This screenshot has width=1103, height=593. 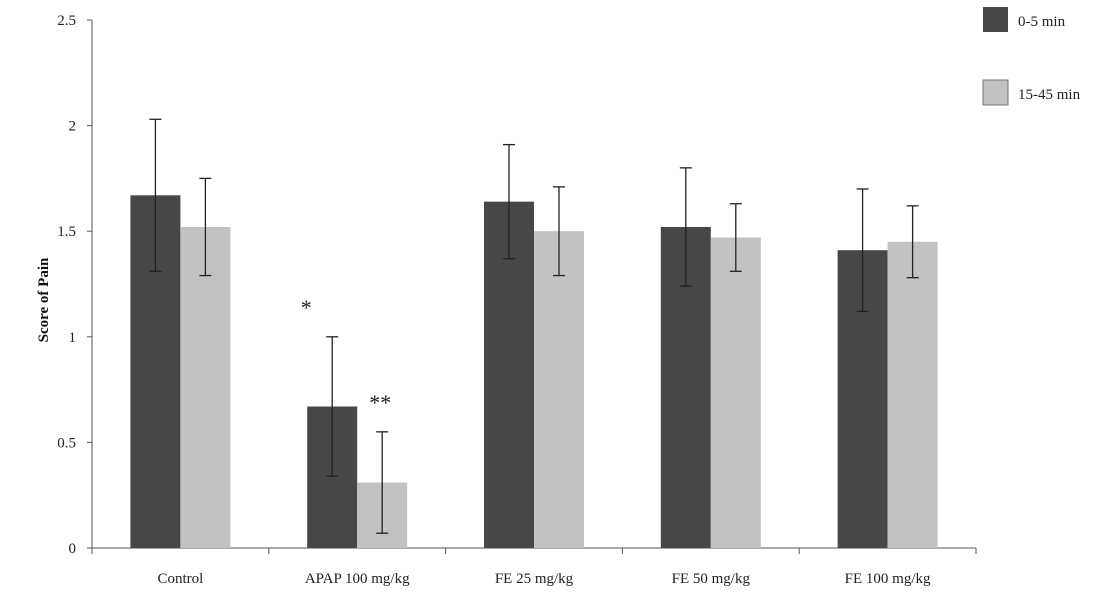 I want to click on significance-marker: **, so click(x=380, y=402).